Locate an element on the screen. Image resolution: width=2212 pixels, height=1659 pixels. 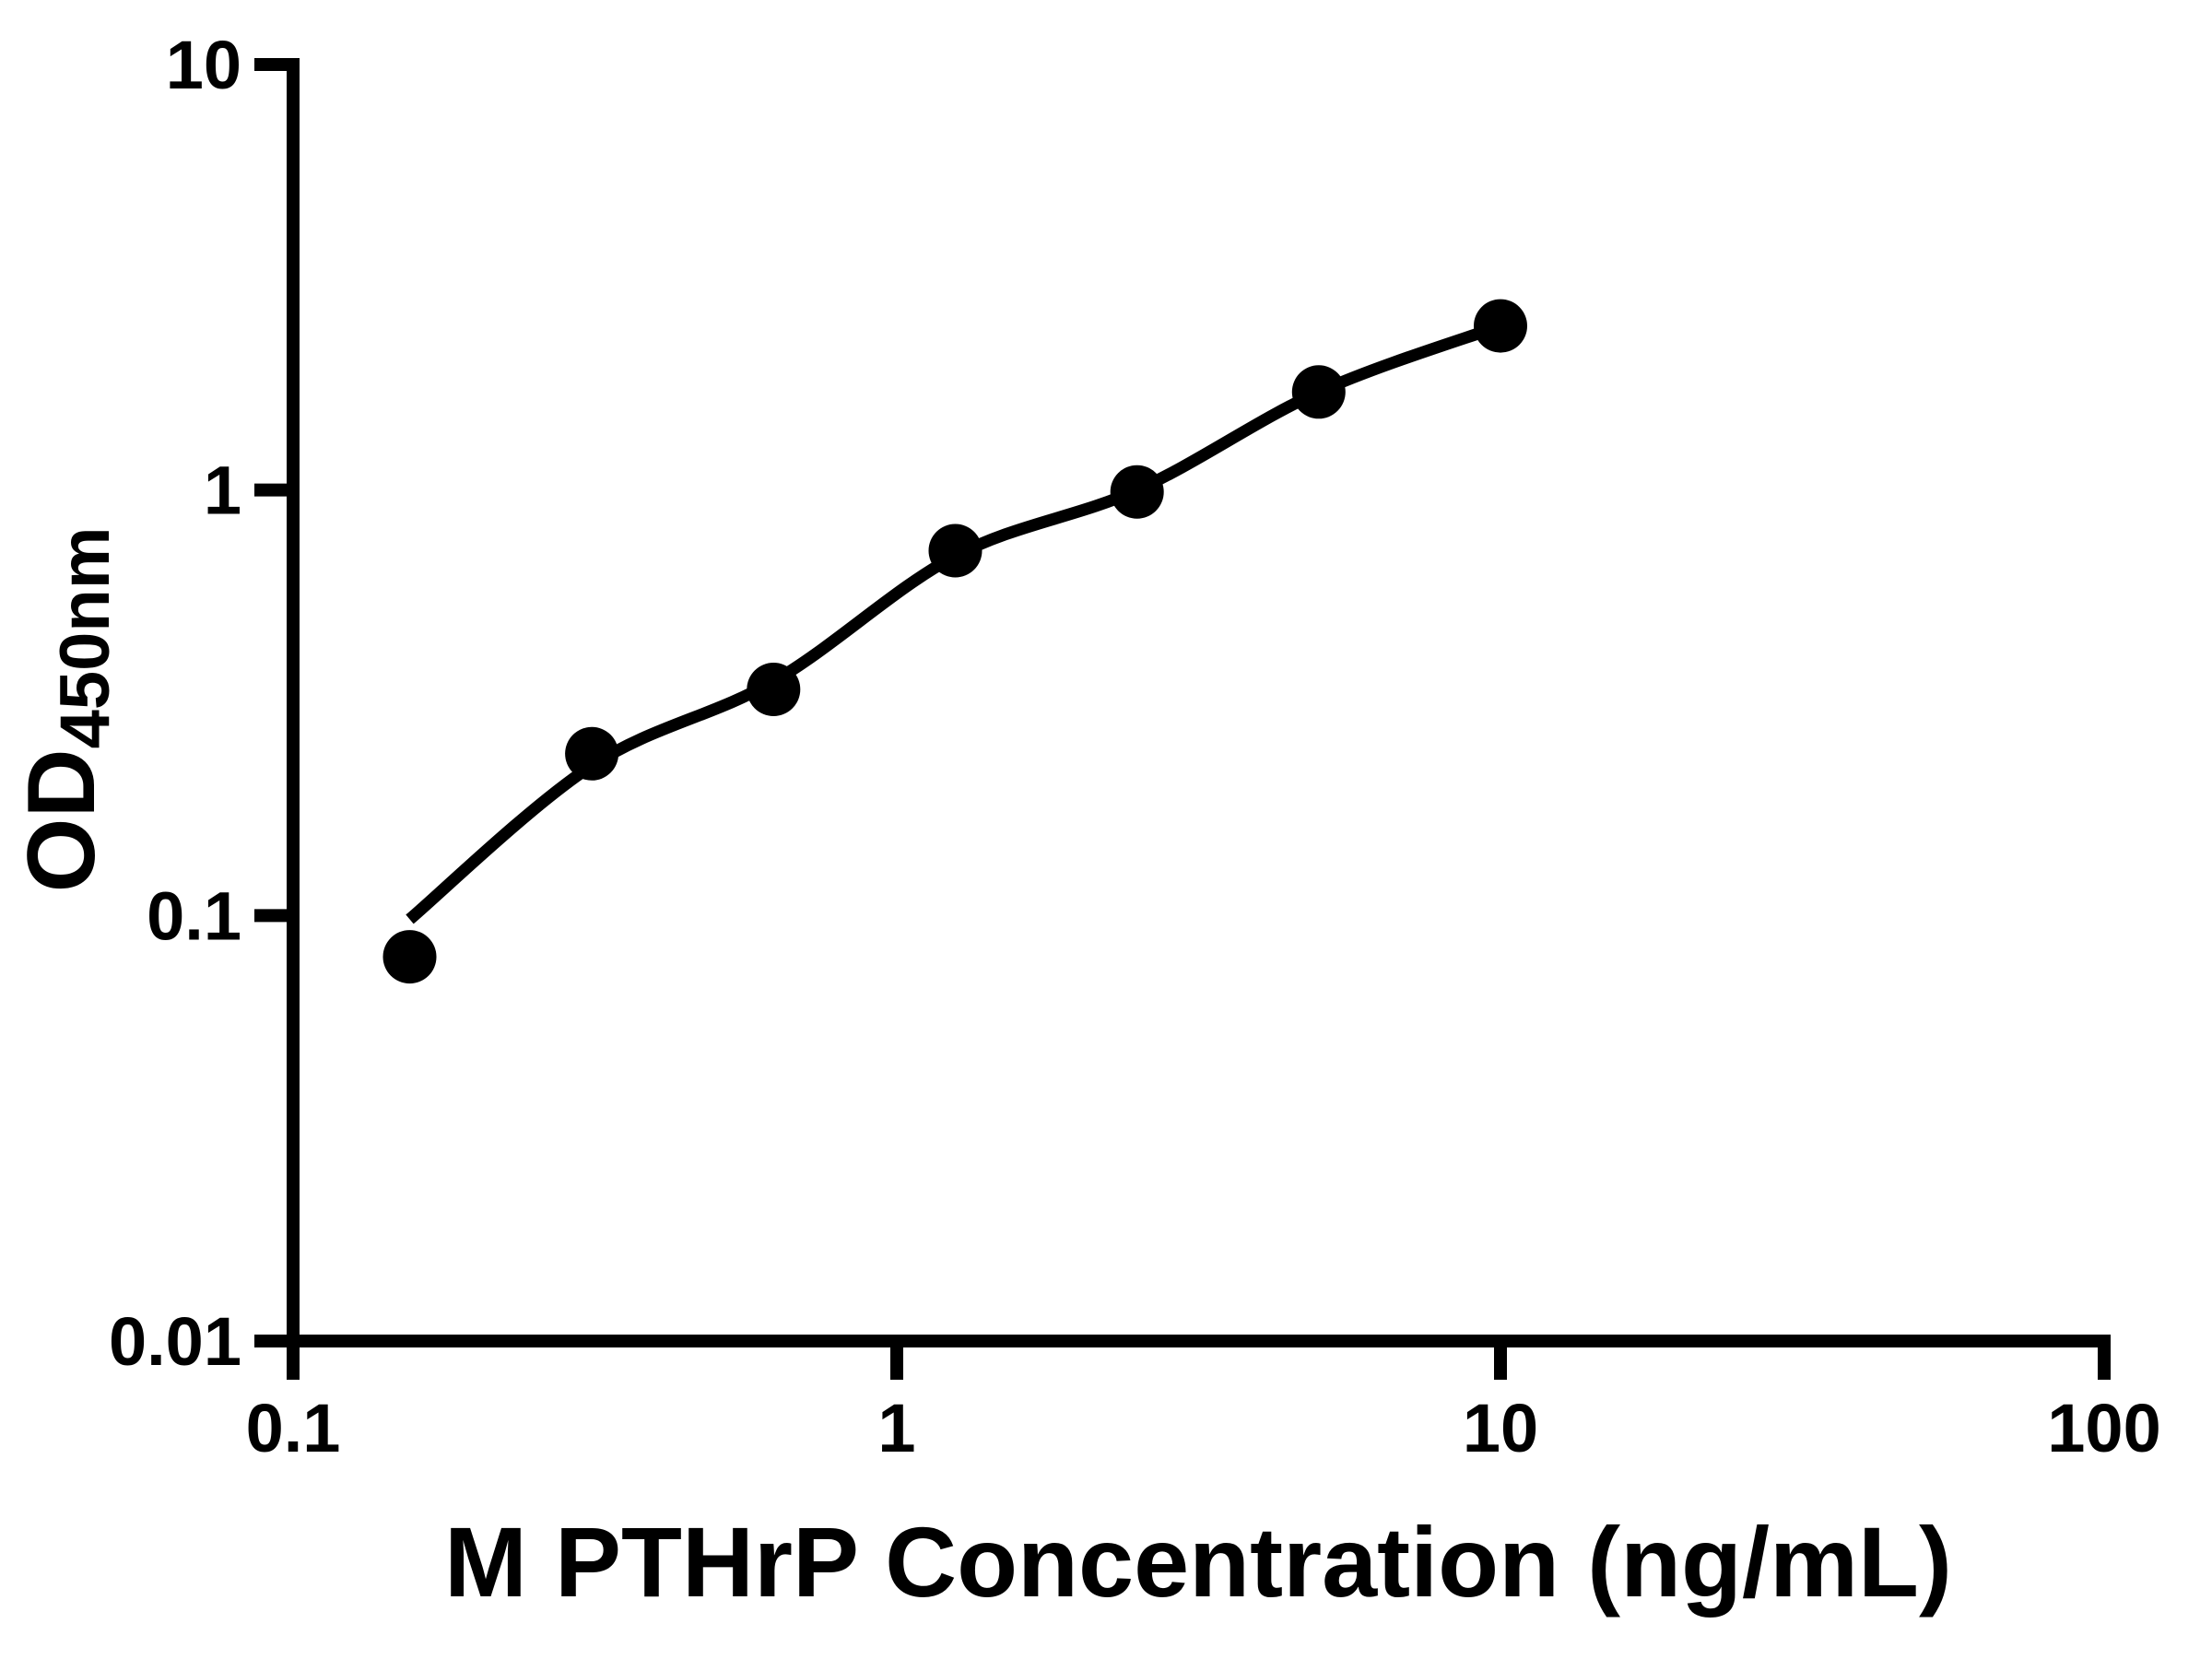
y-tick-label: 10 is located at coordinates (203, 65).